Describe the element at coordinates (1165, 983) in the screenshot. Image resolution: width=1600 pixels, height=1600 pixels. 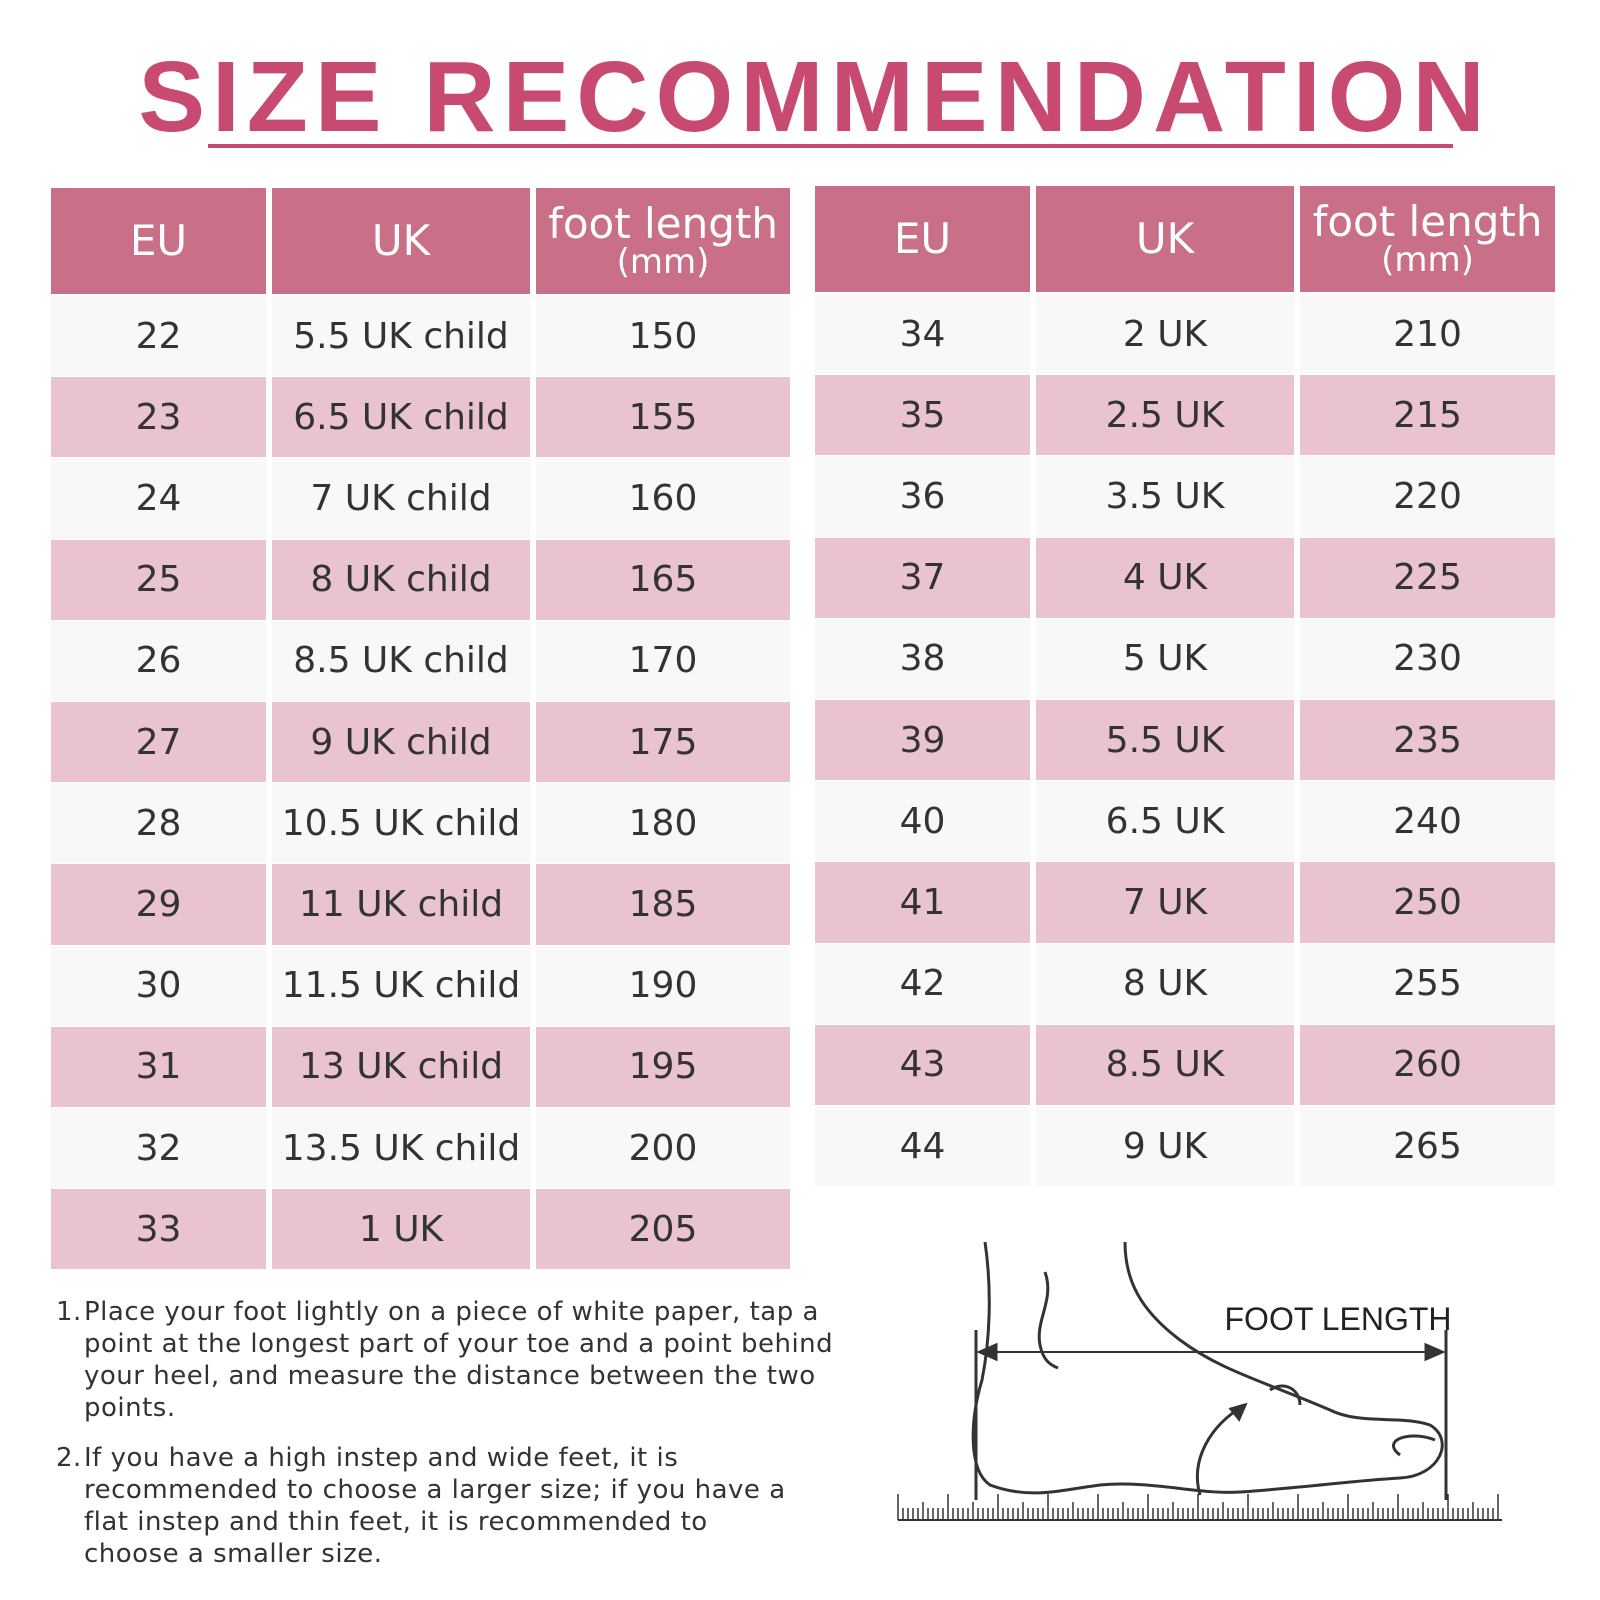
I see `table-cell: 8 UK` at that location.